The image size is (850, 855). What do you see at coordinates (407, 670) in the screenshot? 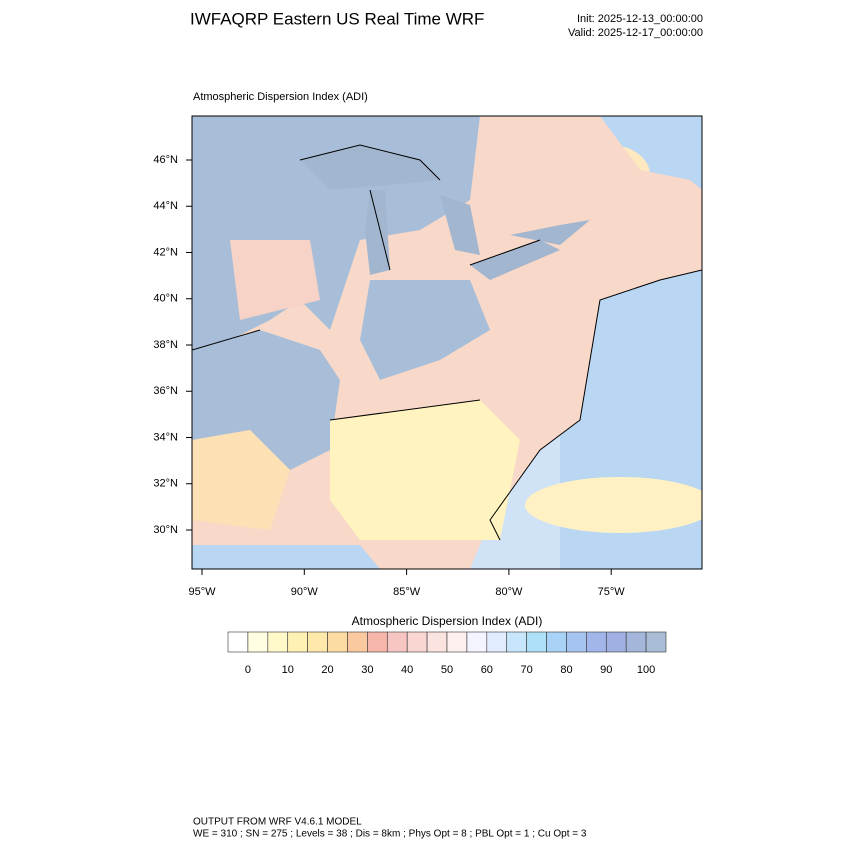
I see `colorbar-tick-label: 40` at bounding box center [407, 670].